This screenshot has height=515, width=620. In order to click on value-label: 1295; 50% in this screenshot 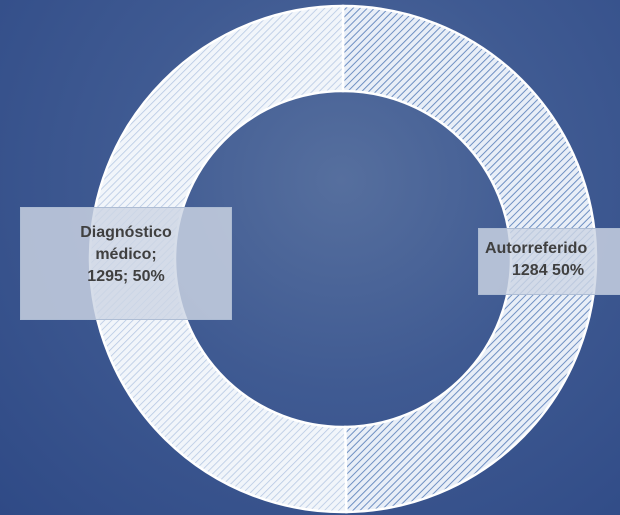, I will do `click(126, 276)`.